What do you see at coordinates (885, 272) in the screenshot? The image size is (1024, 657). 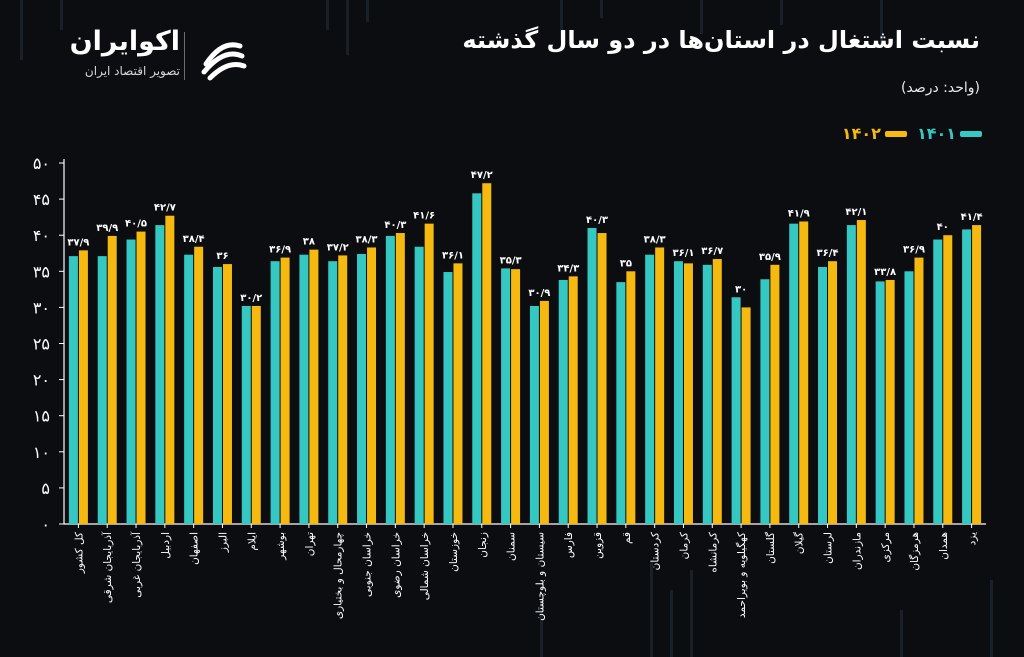 I see `data-label: ۳۳/۸` at bounding box center [885, 272].